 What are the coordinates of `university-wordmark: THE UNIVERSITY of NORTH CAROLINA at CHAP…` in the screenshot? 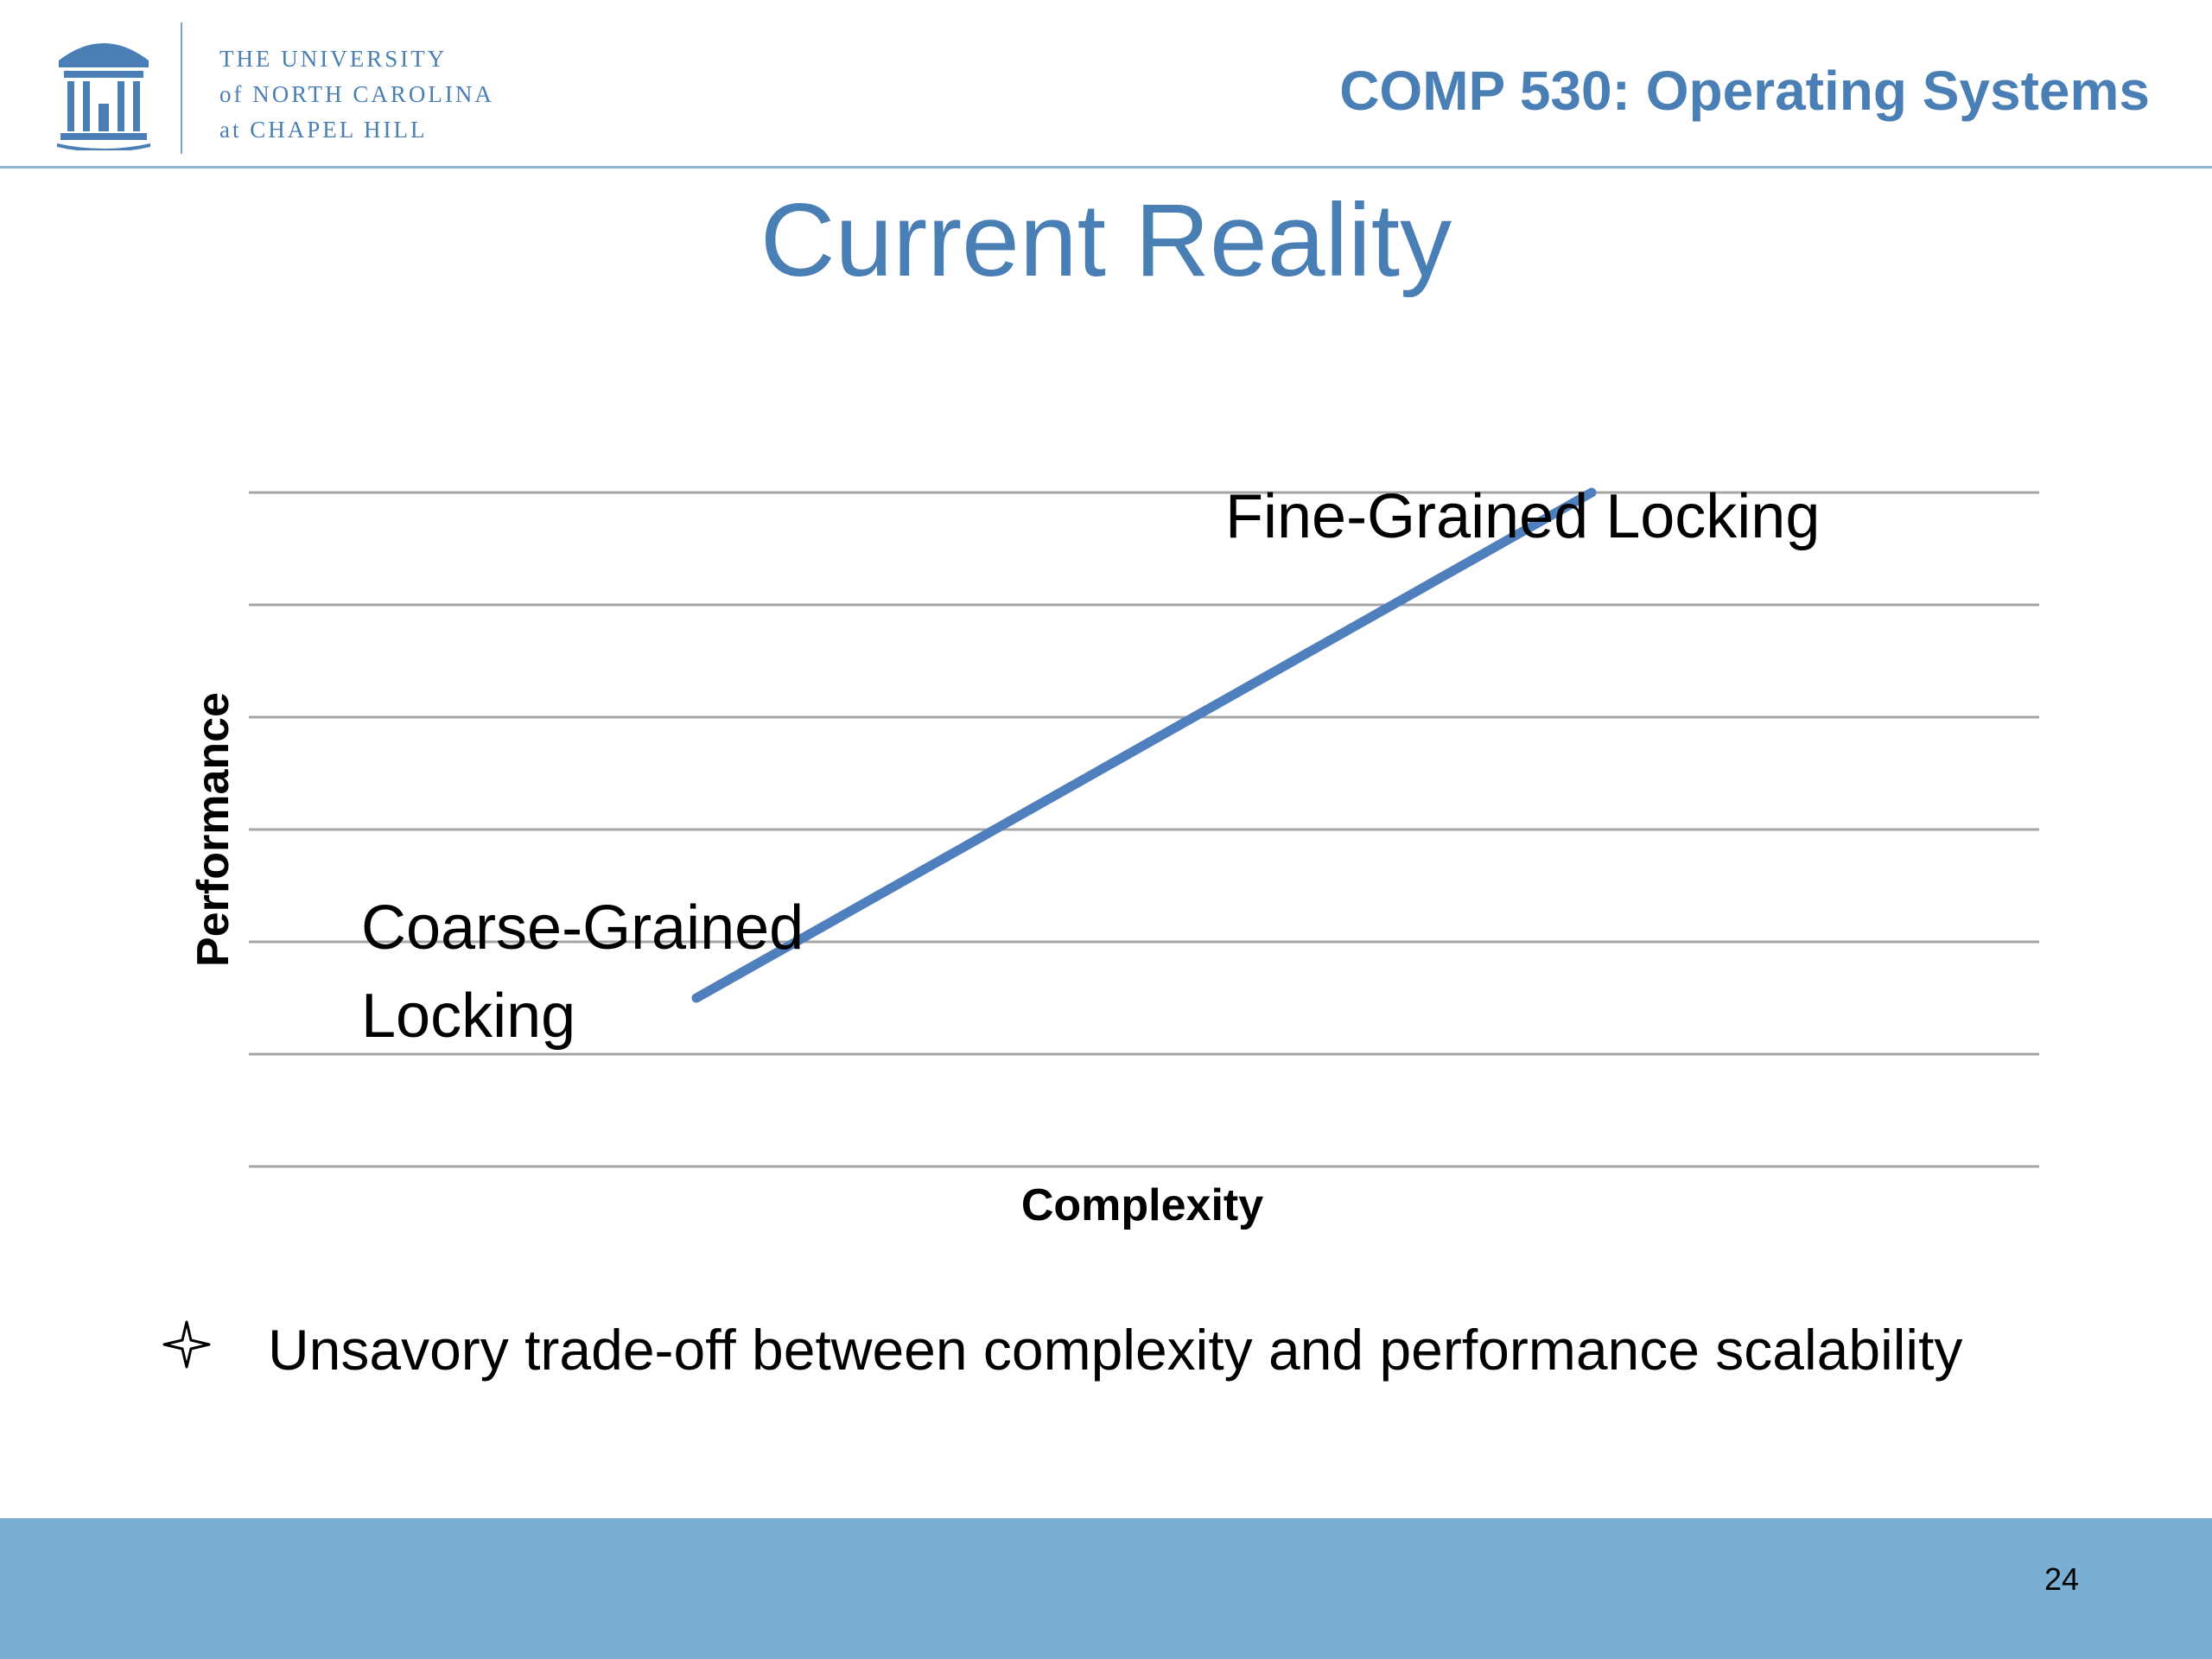 It's located at (356, 94).